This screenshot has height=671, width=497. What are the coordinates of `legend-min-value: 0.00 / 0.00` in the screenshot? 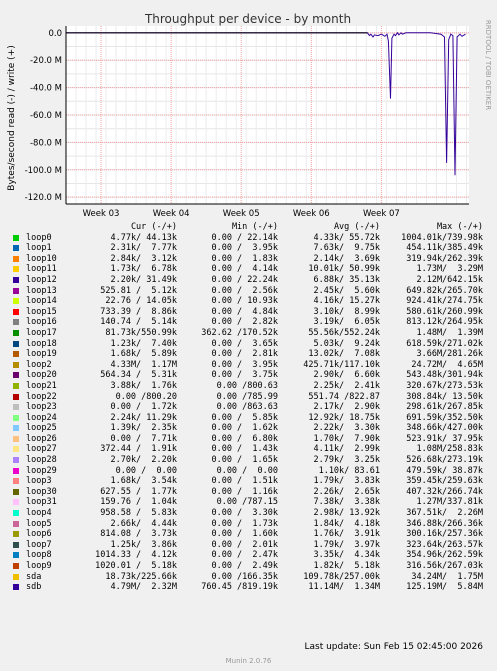 It's located at (247, 470).